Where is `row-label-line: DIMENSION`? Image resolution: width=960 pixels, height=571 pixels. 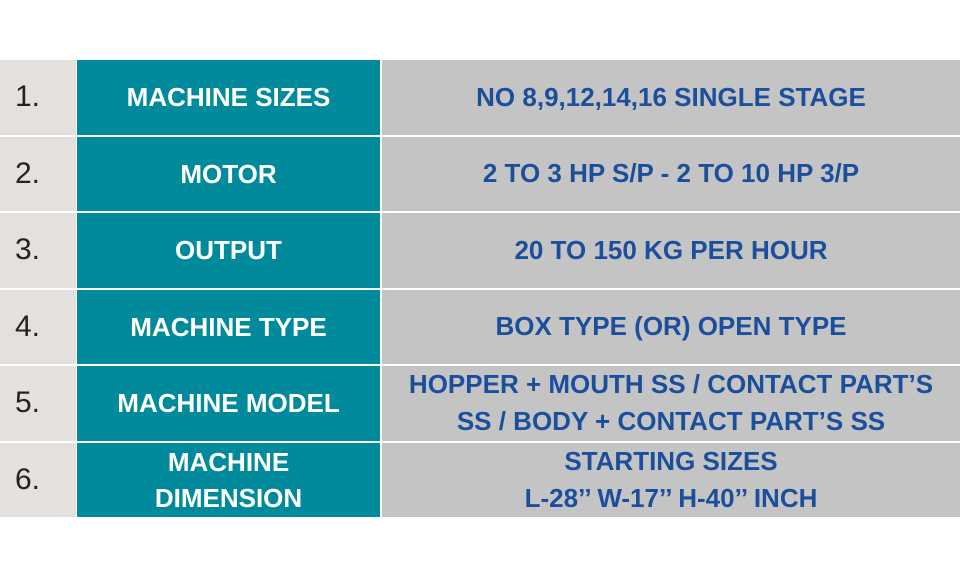
row-label-line: DIMENSION is located at coordinates (228, 497).